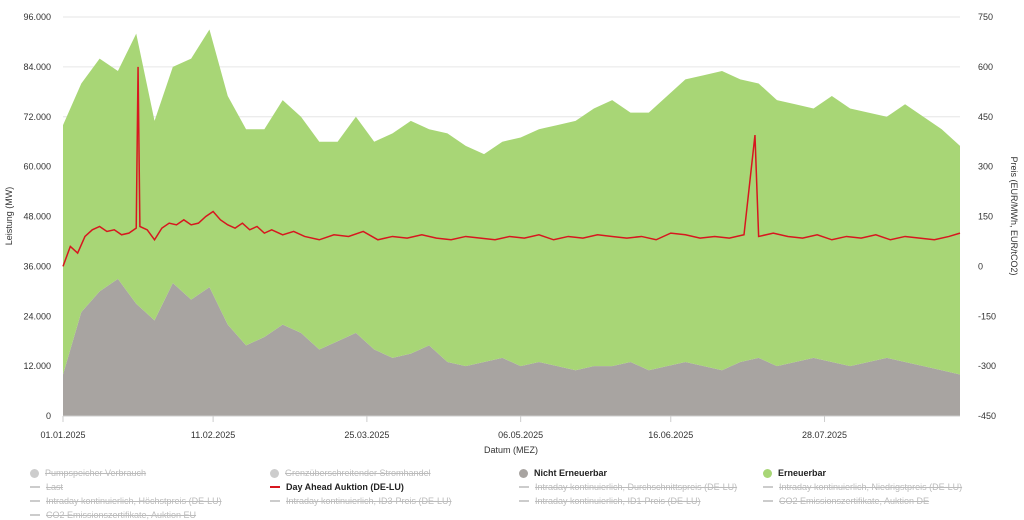 This screenshot has width=1024, height=520. Describe the element at coordinates (571, 473) in the screenshot. I see `legend-label: Nicht Erneuerbar` at that location.